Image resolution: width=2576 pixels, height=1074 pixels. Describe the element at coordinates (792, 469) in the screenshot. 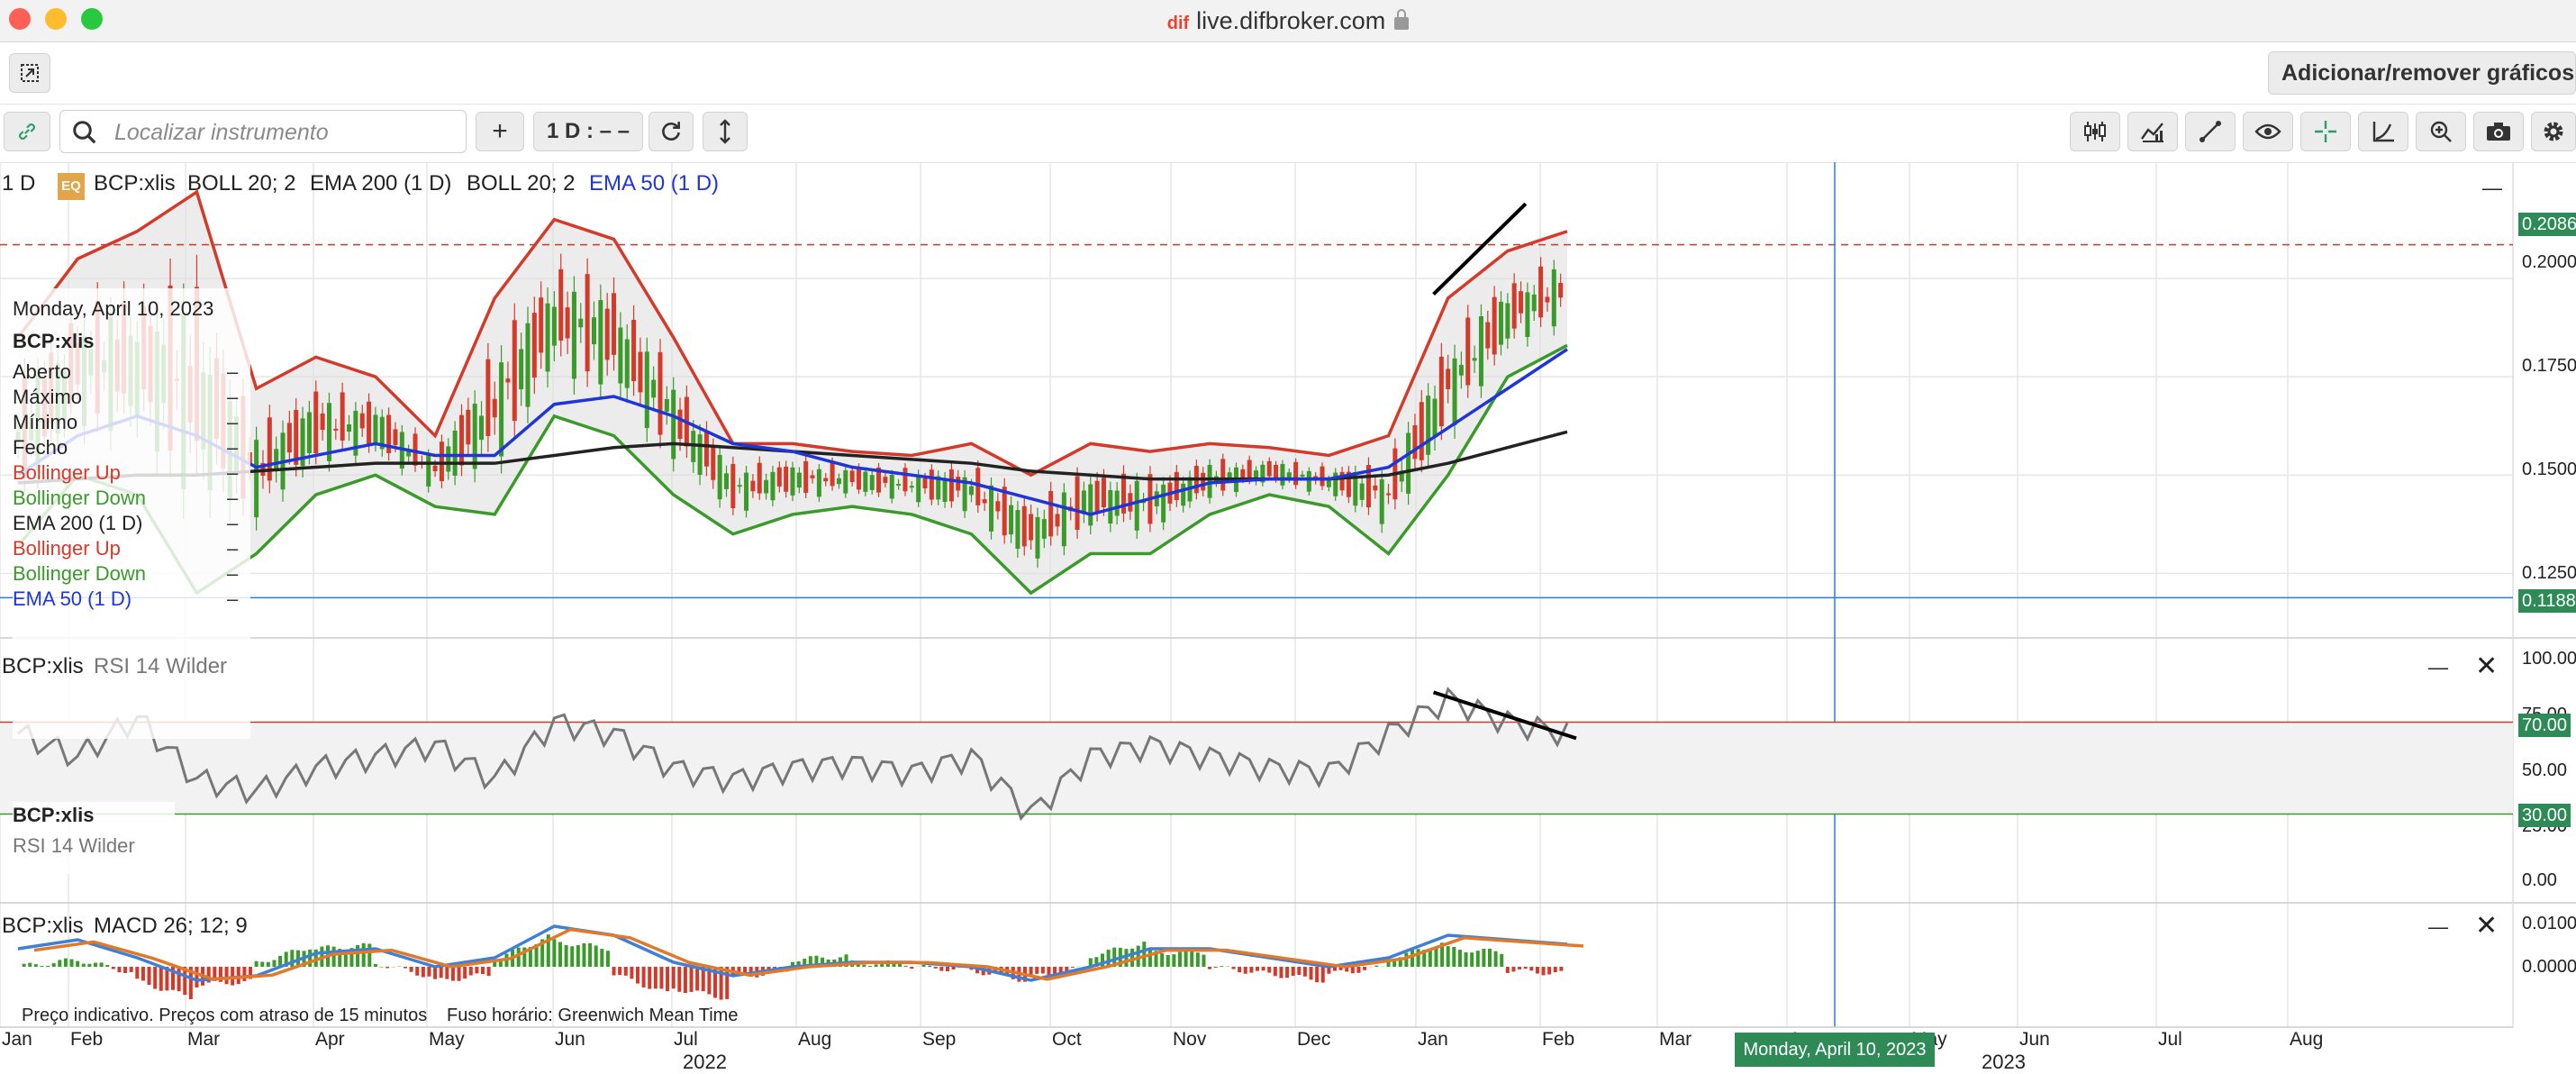

I see `bollinger-down-line` at that location.